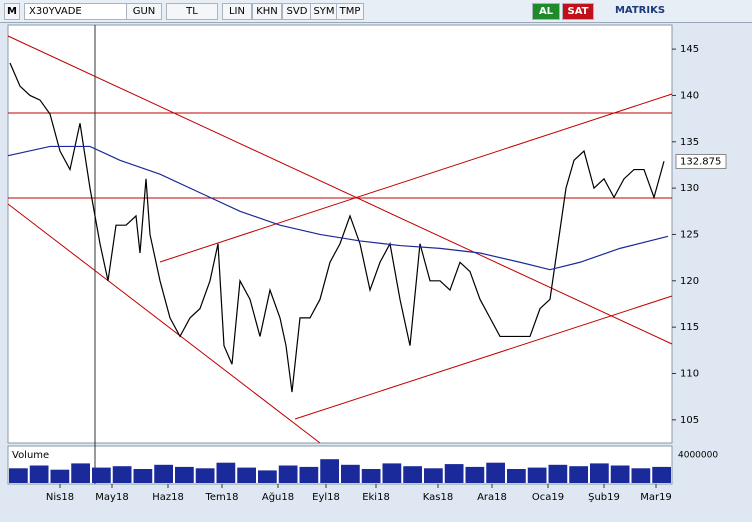  Describe the element at coordinates (376, 497) in the screenshot. I see `x-tick-label: Eki18` at that location.